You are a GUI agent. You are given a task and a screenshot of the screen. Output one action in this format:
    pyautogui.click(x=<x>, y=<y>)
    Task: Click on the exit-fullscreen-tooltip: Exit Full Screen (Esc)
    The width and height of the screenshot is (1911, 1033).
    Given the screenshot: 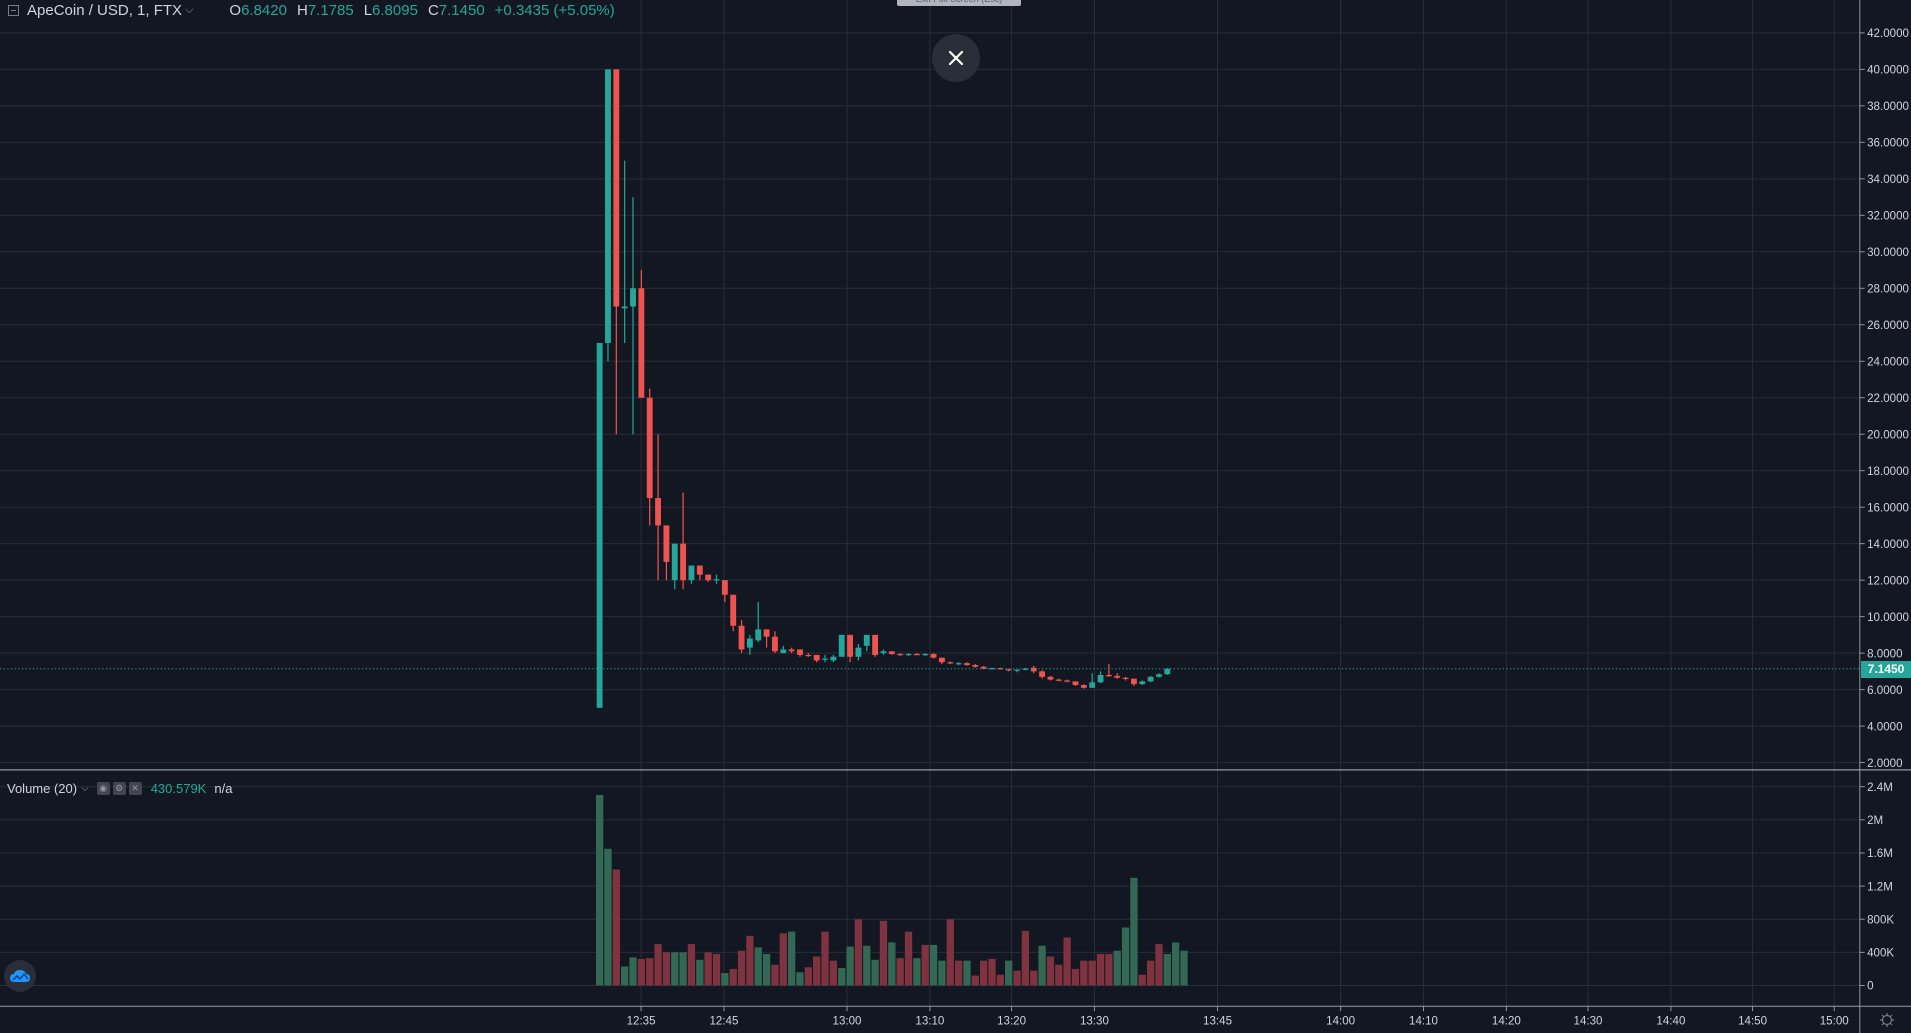 What is the action you would take?
    pyautogui.click(x=959, y=3)
    